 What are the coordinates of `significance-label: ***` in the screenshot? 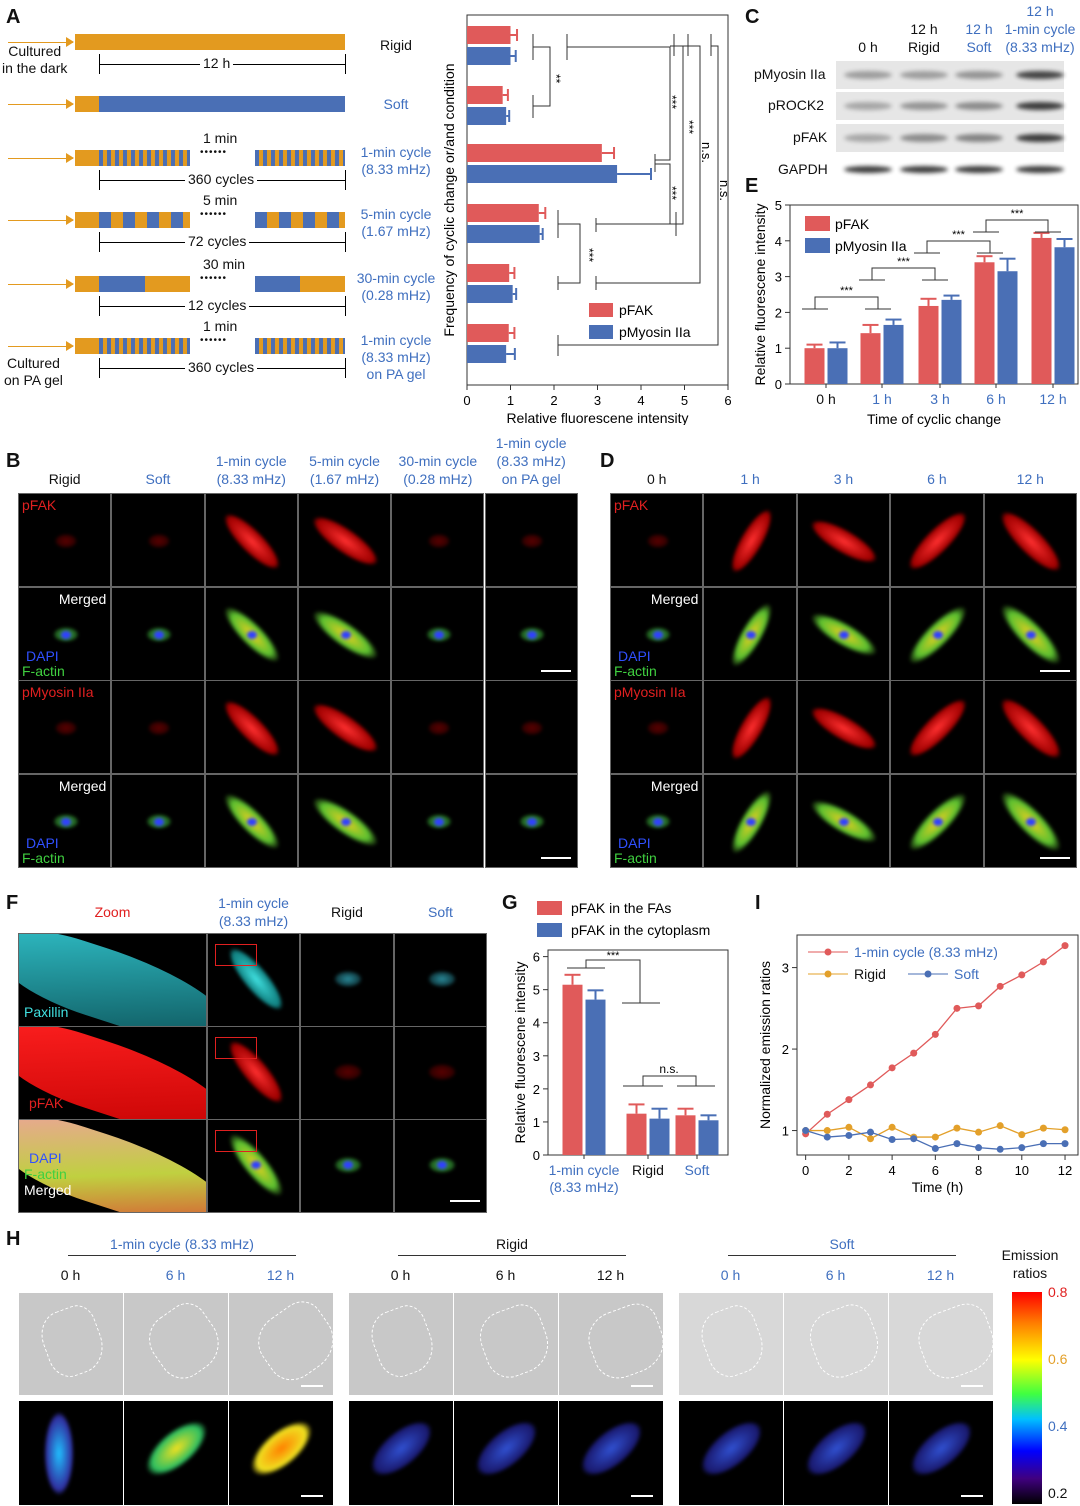 It's located at (614, 956).